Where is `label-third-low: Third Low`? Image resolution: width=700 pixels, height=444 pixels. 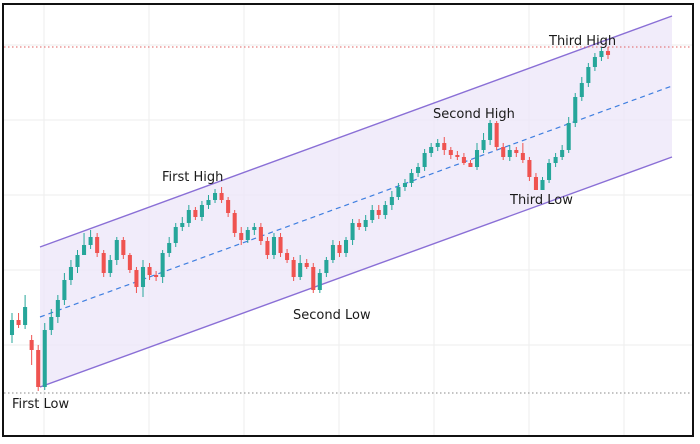 label-third-low: Third Low is located at coordinates (541, 200).